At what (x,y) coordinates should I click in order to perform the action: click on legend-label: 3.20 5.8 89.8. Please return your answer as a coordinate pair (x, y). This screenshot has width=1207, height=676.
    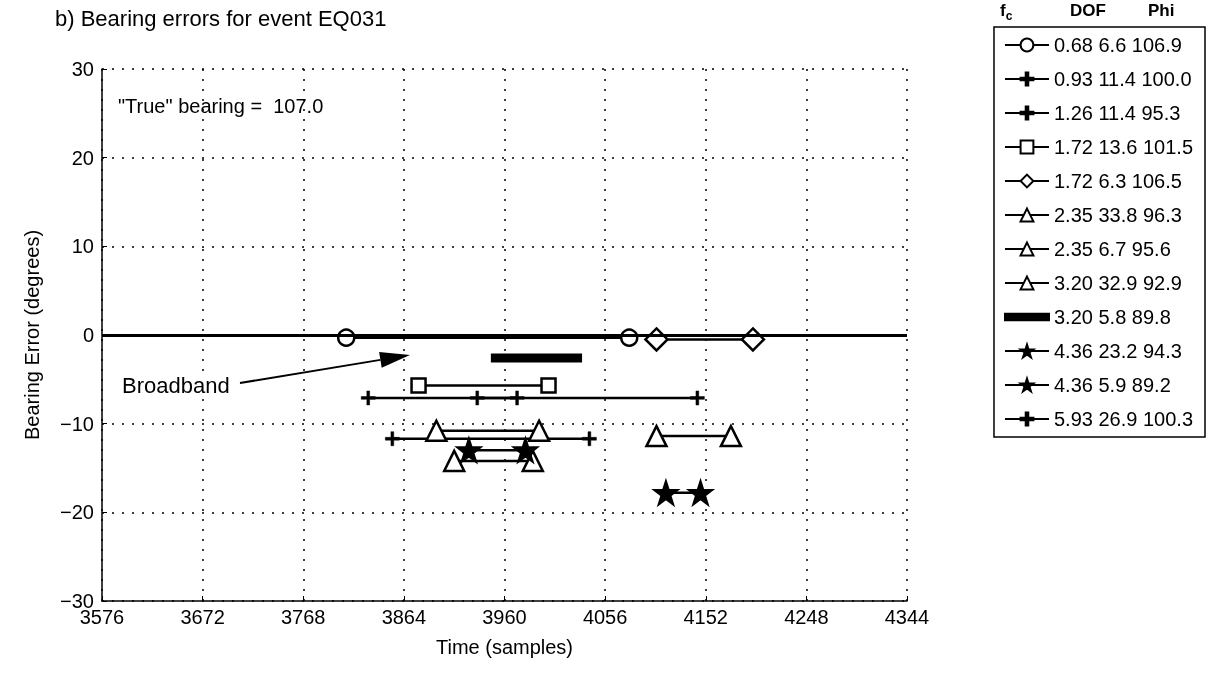
    Looking at the image, I should click on (1112, 317).